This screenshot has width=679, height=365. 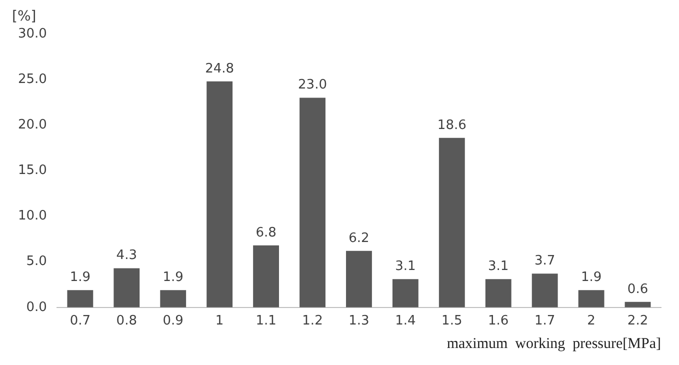 I want to click on data-label: 6.2, so click(x=359, y=238).